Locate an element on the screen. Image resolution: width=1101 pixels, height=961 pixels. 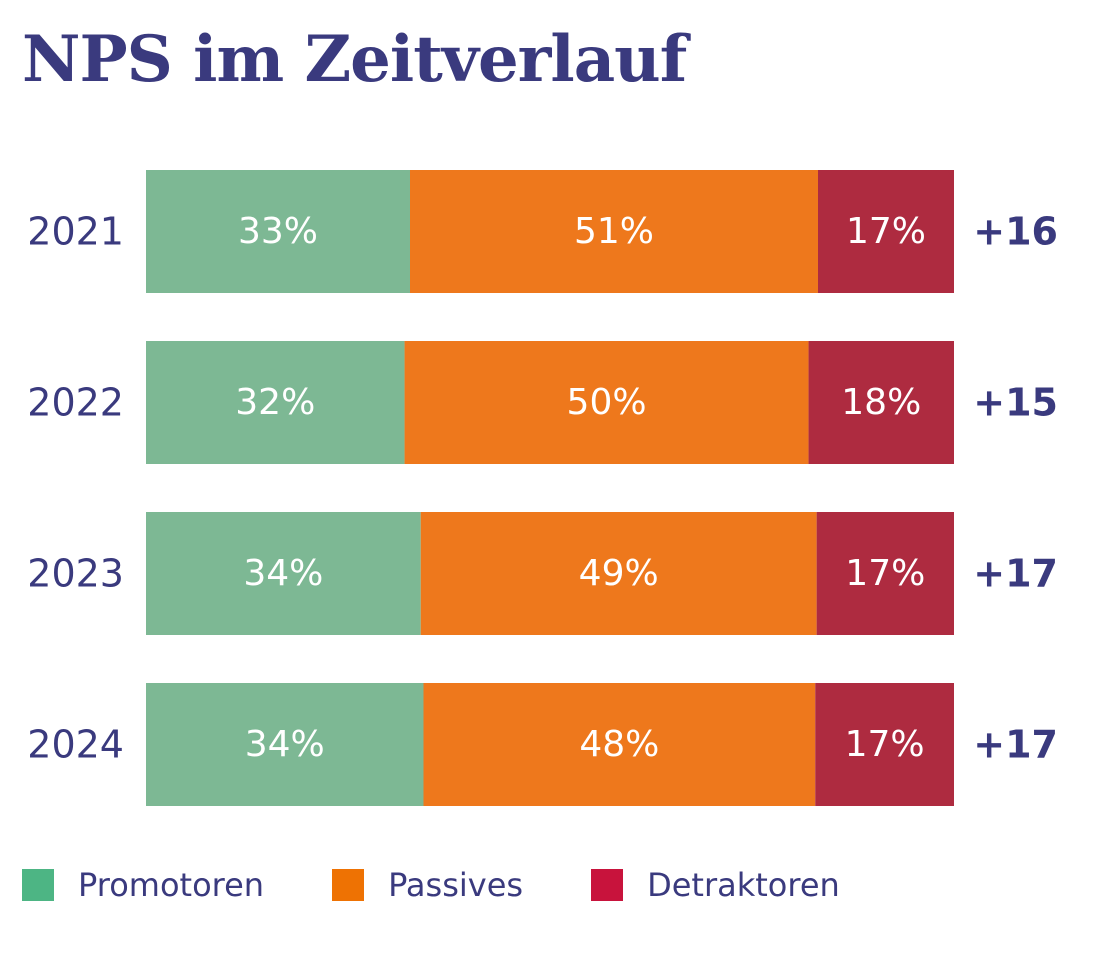
category-label: 2022 is located at coordinates (75, 403).